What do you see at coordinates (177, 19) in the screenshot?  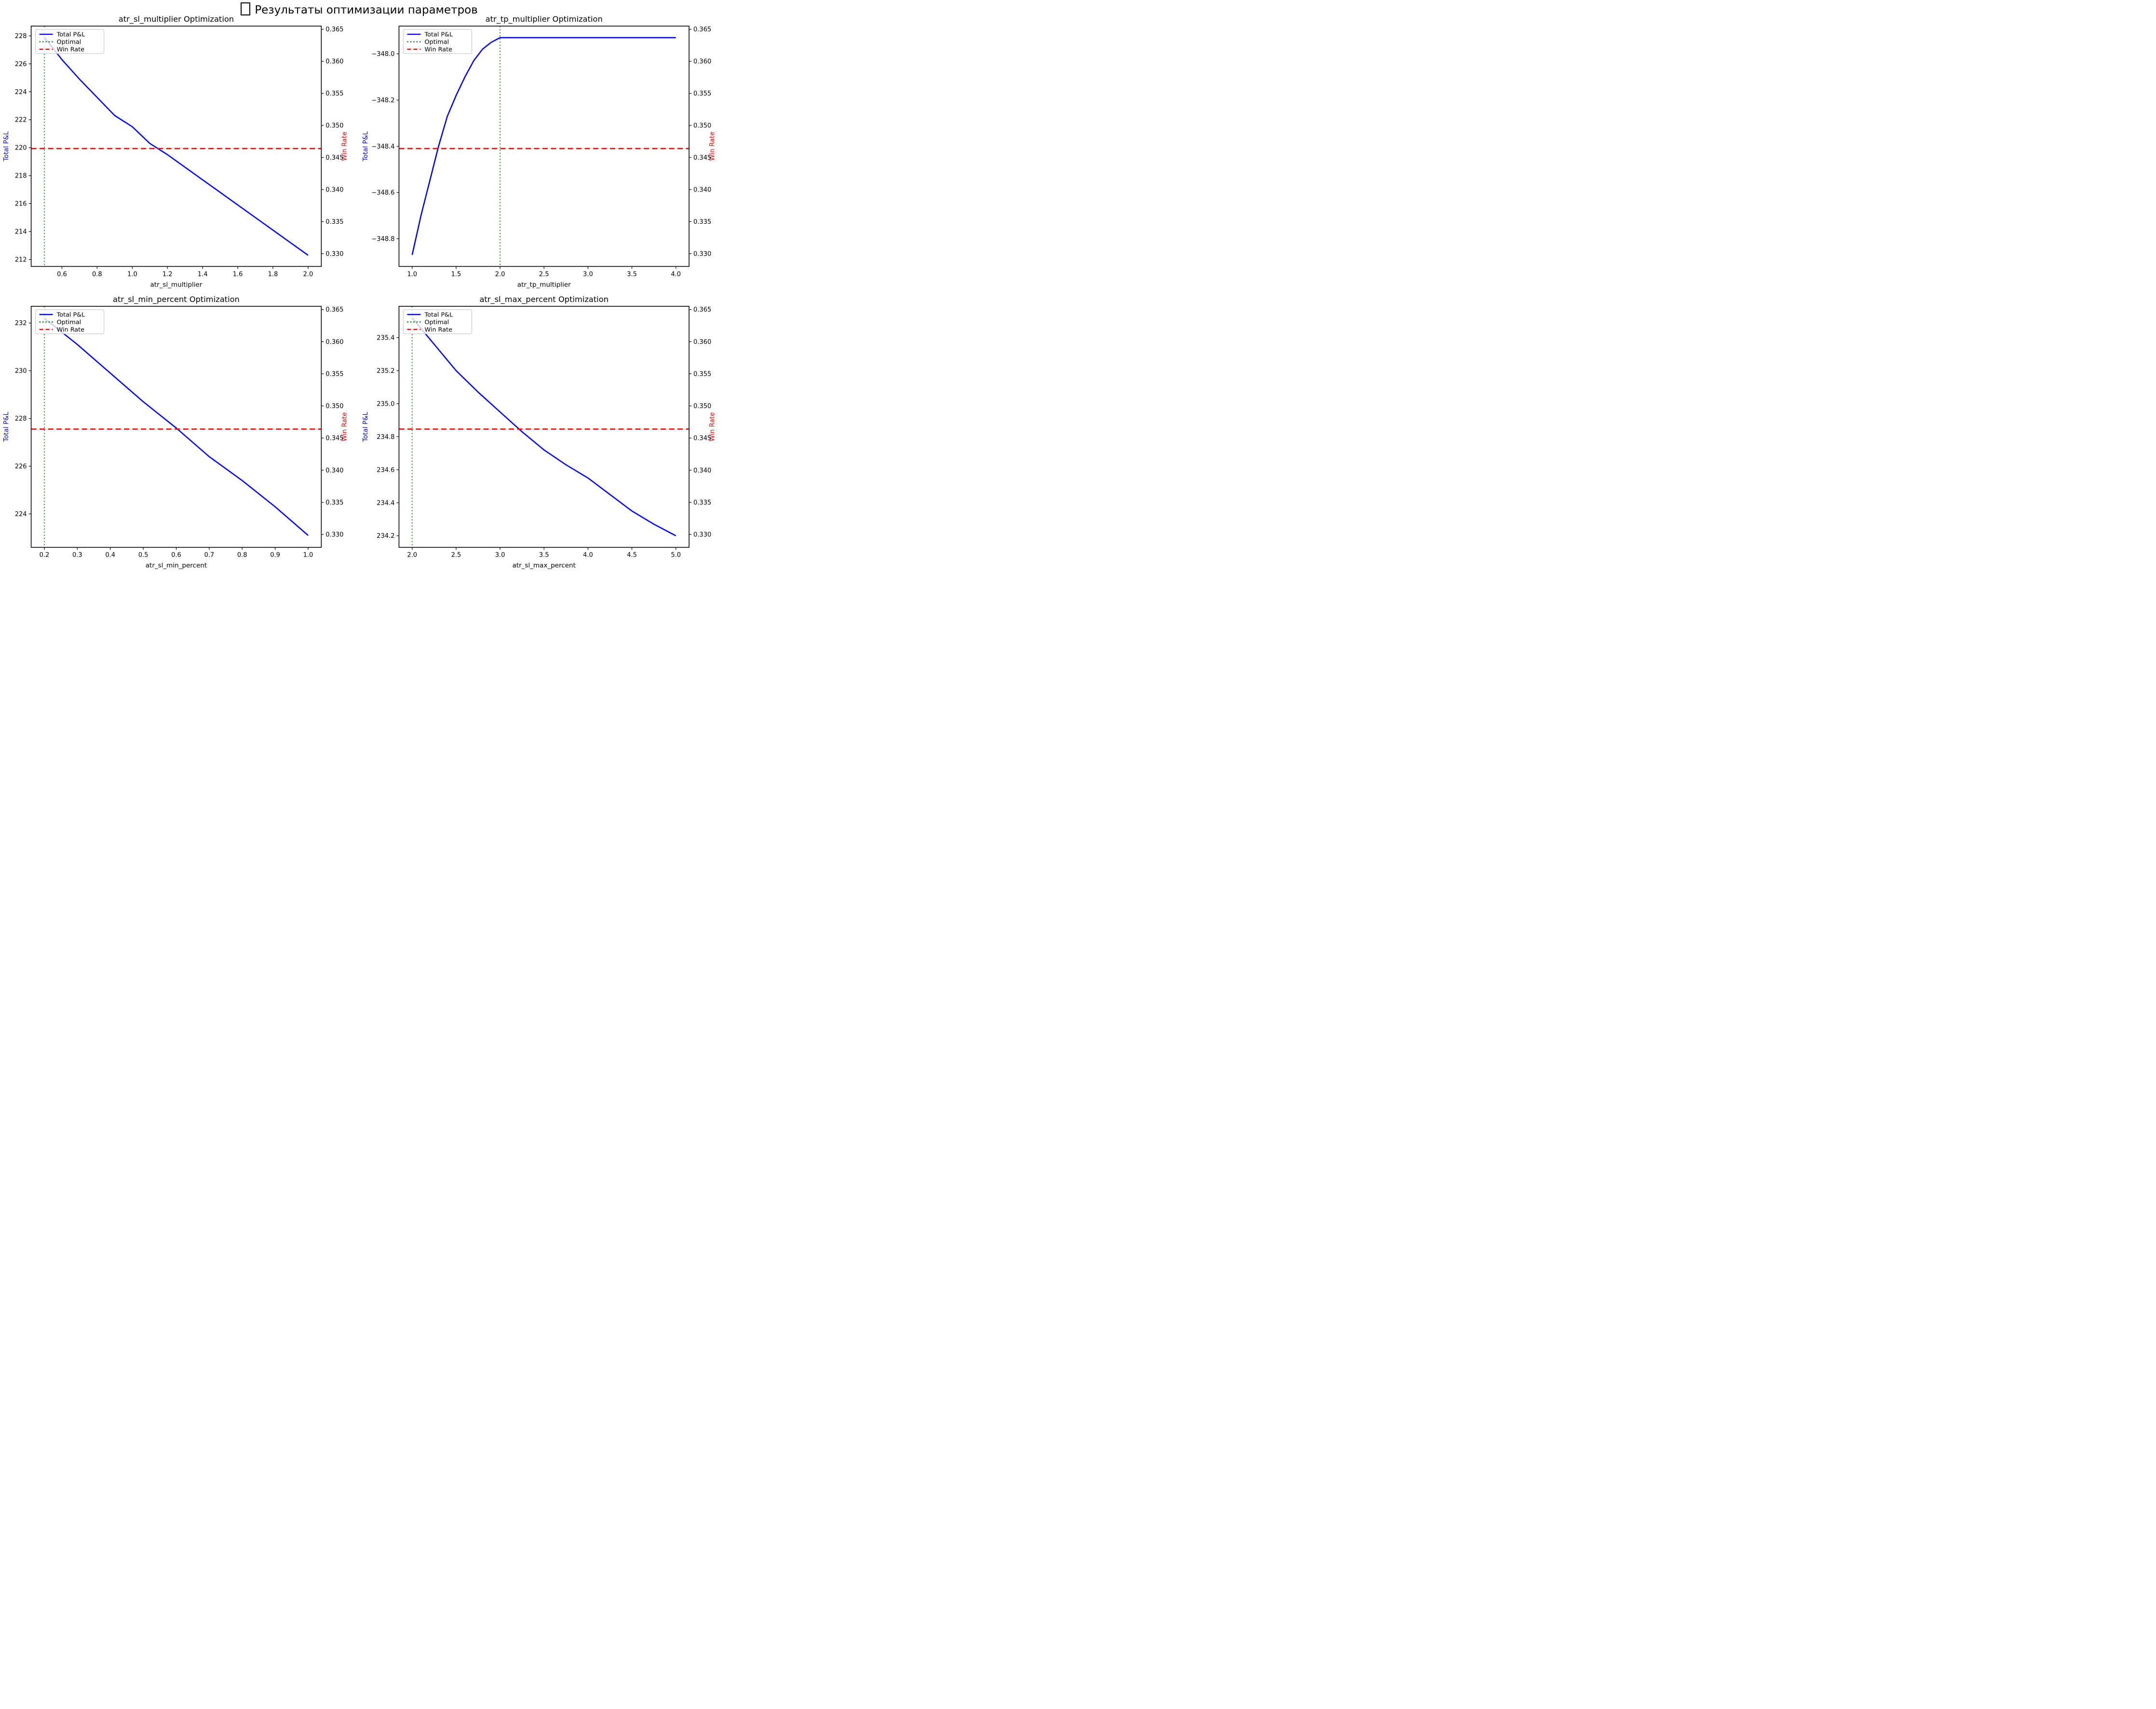 I see `chart-title: atr_sl_multiplier Optimization` at bounding box center [177, 19].